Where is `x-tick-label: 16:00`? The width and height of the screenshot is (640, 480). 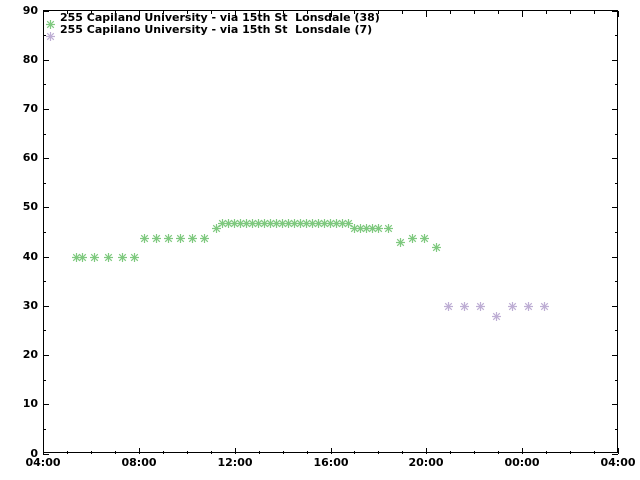
x-tick-label: 16:00 is located at coordinates (331, 462).